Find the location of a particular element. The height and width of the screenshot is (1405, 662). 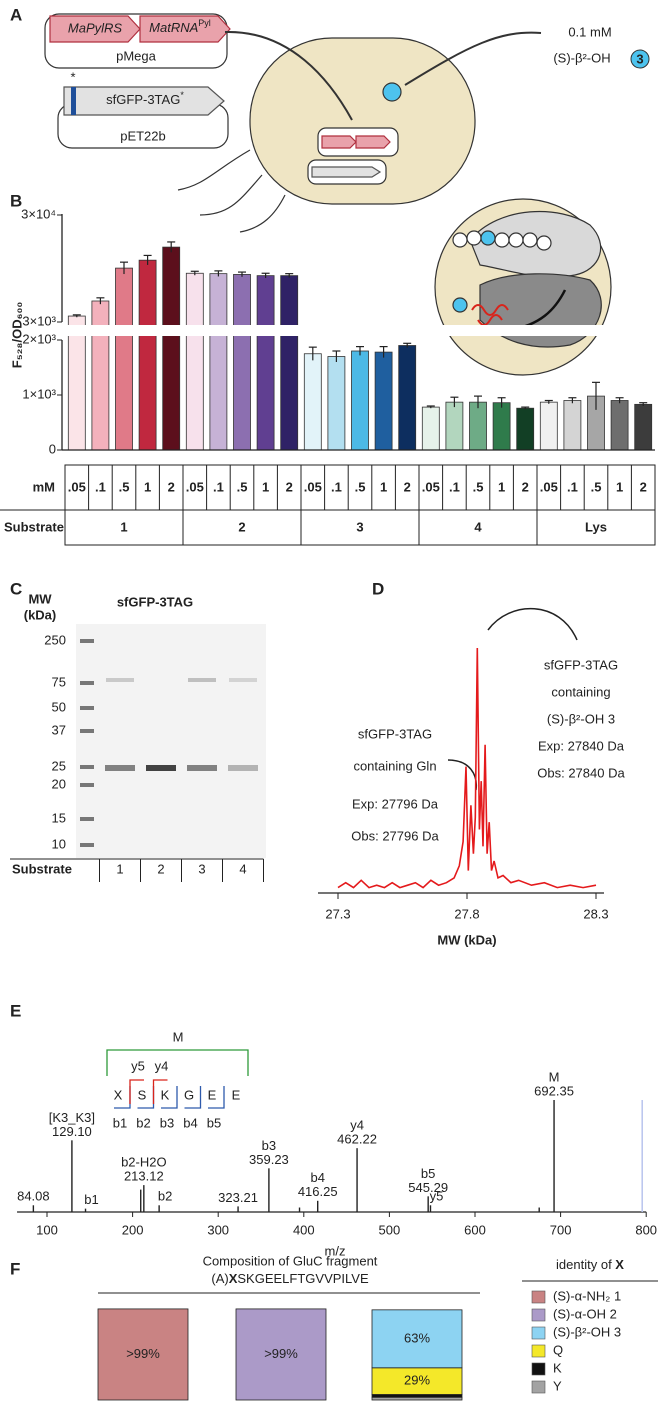

concentration-label: .05 is located at coordinates (549, 486).